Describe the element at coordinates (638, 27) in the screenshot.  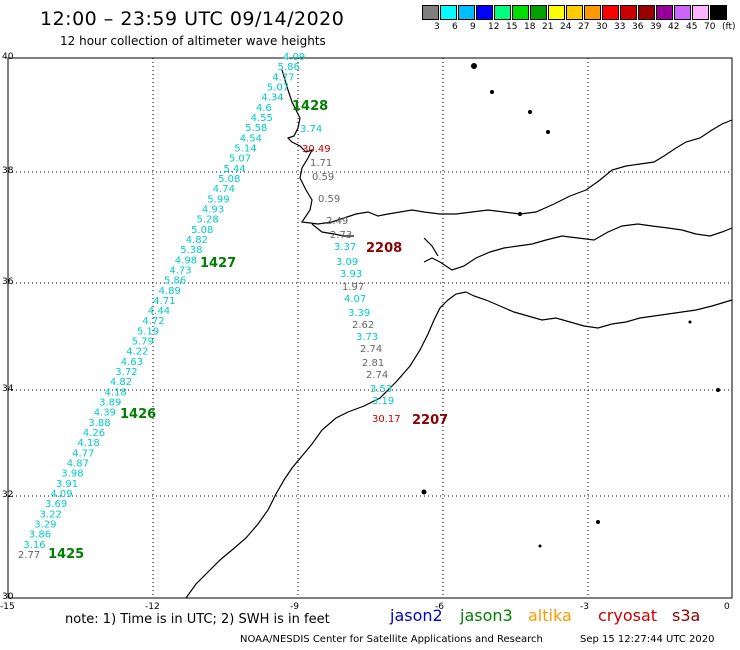
I see `scale-label: 36` at that location.